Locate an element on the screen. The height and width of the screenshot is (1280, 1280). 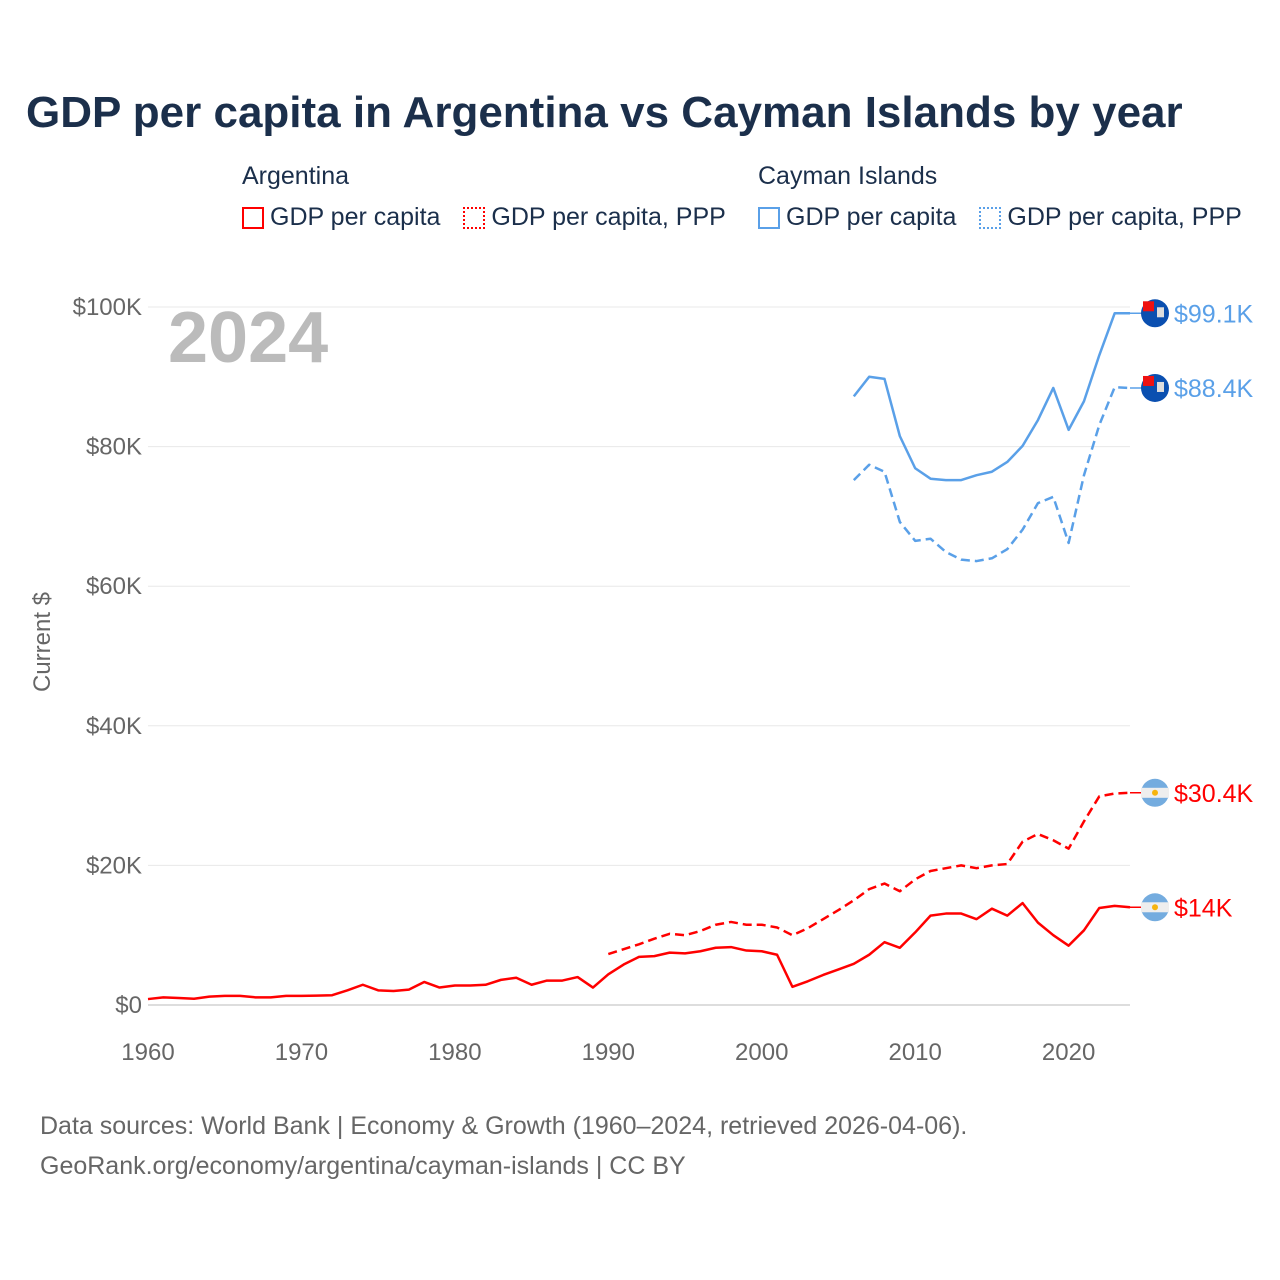
year-watermark: 2024 is located at coordinates (248, 338).